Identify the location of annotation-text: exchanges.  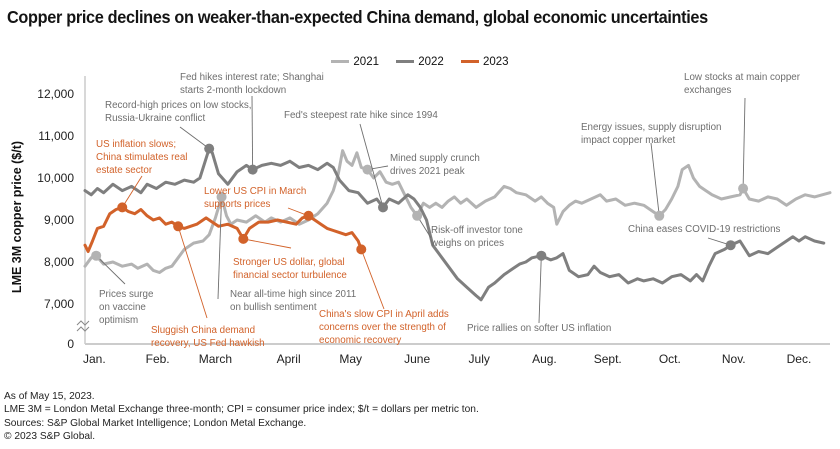
(707, 90).